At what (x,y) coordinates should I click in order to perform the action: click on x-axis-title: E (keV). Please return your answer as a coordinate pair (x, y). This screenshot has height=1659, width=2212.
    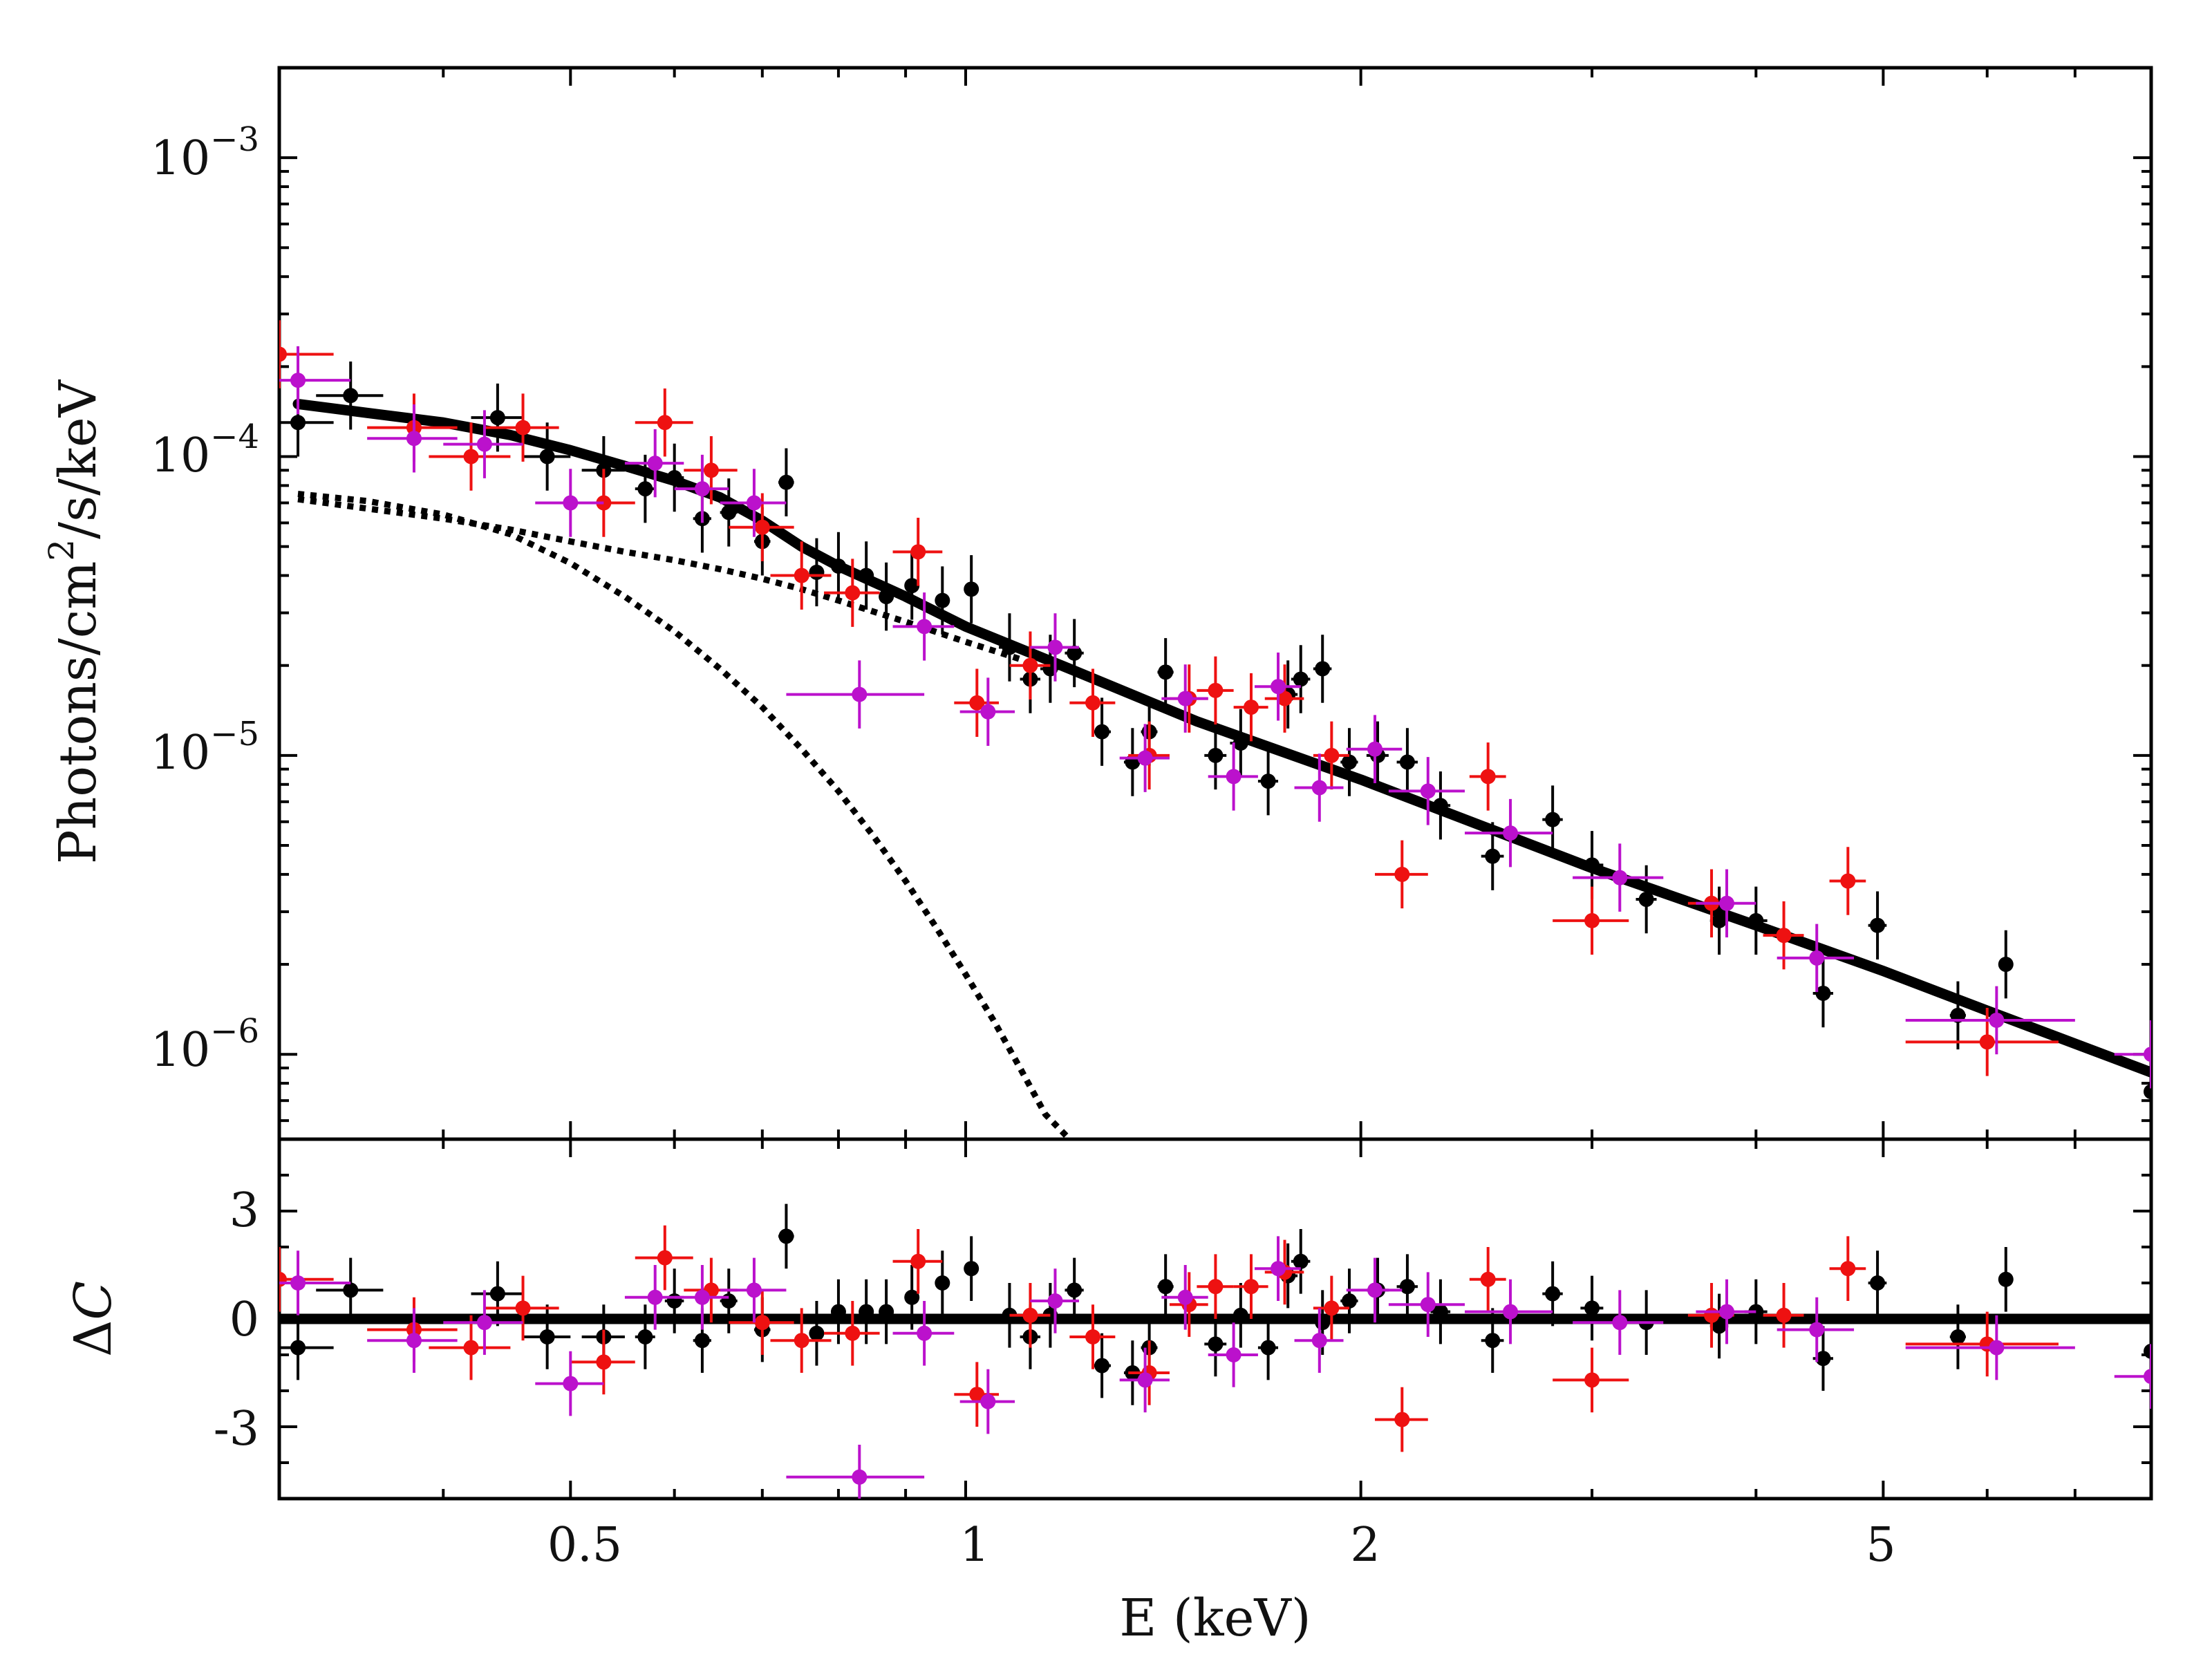
    Looking at the image, I should click on (1215, 1618).